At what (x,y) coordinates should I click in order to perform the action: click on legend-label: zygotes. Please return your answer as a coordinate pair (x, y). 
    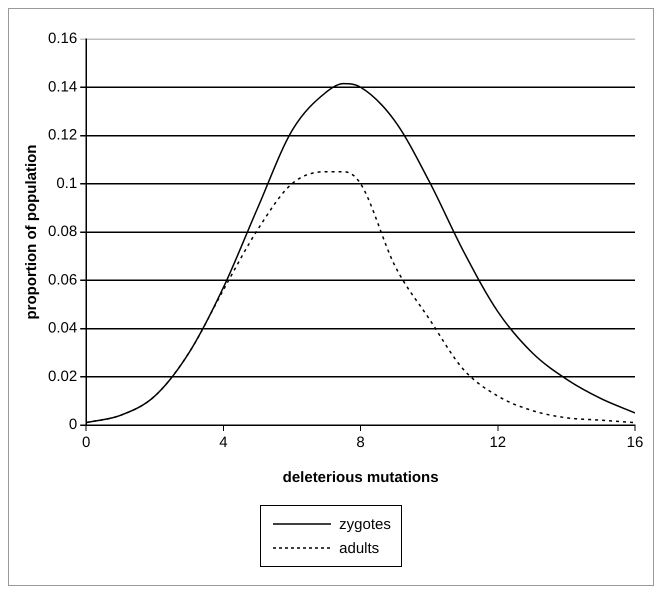
    Looking at the image, I should click on (365, 524).